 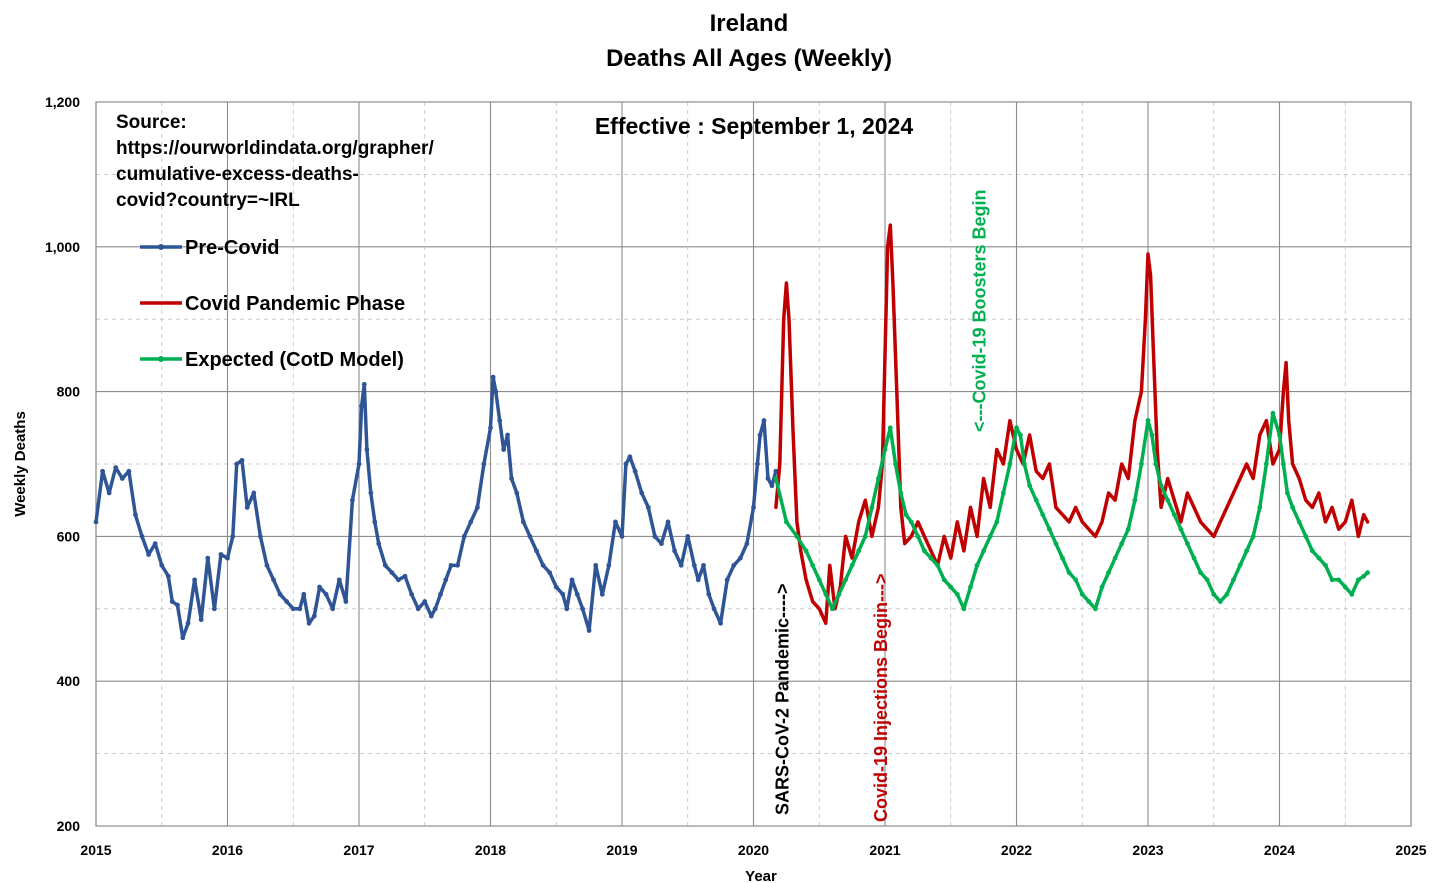 What do you see at coordinates (232, 248) in the screenshot?
I see `legend-label-pre-covid: Pre-Covid` at bounding box center [232, 248].